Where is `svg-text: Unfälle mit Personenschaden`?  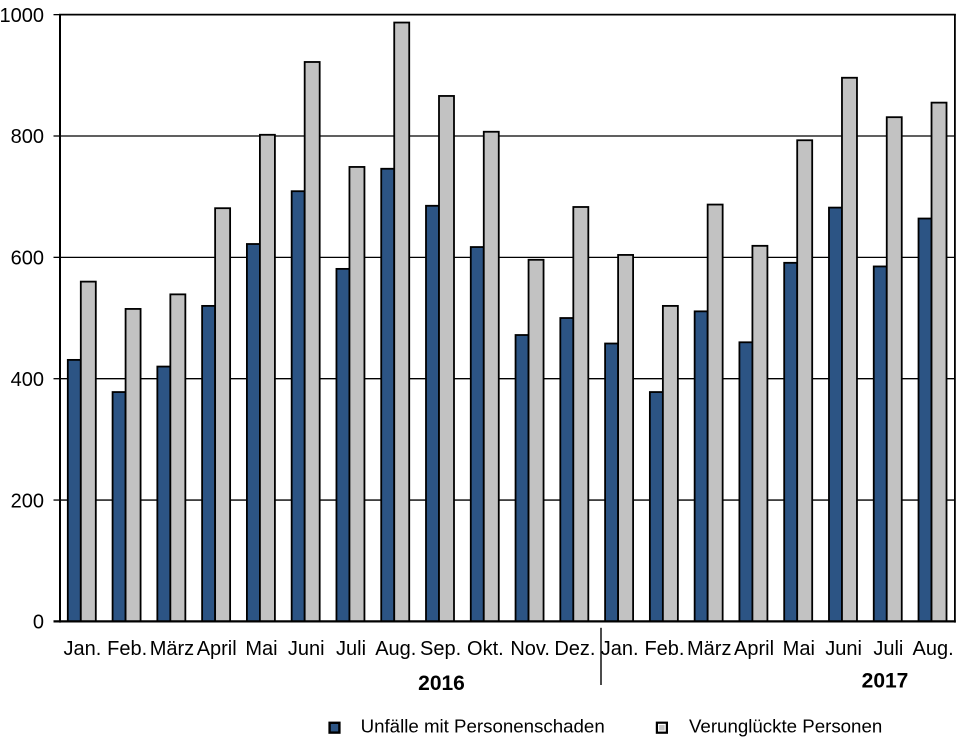 svg-text: Unfälle mit Personenschaden is located at coordinates (483, 726).